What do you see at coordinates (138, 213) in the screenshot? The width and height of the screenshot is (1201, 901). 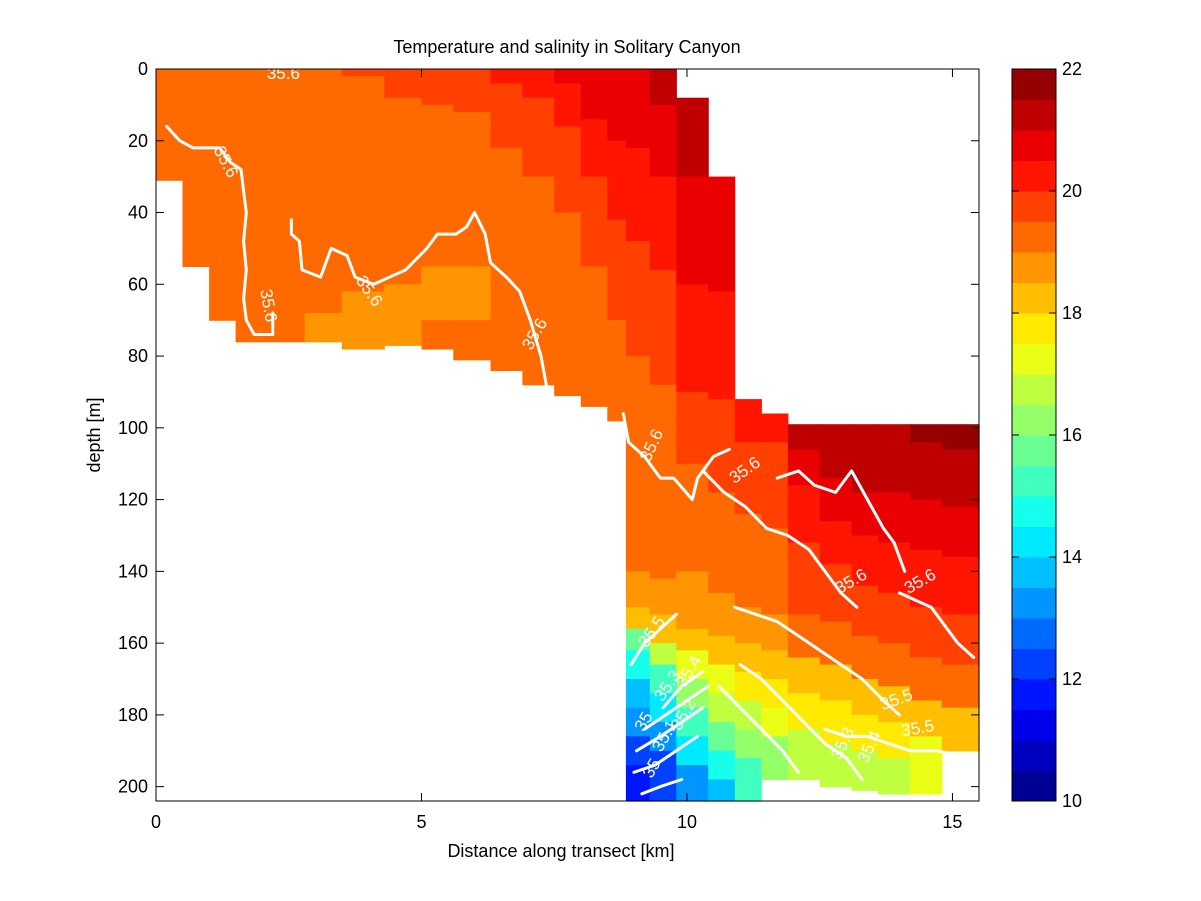 I see `y-tick-label: 40` at bounding box center [138, 213].